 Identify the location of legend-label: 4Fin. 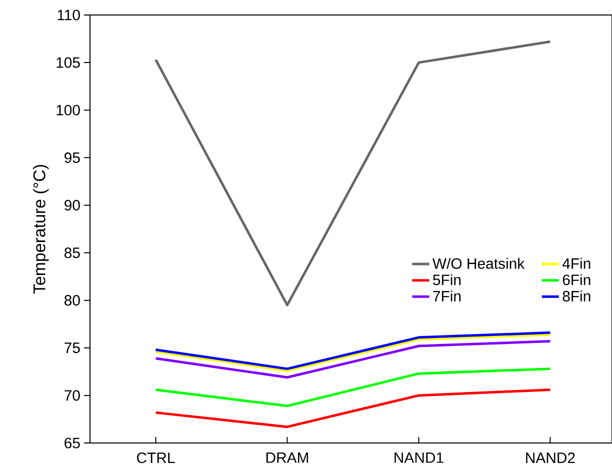
(576, 263).